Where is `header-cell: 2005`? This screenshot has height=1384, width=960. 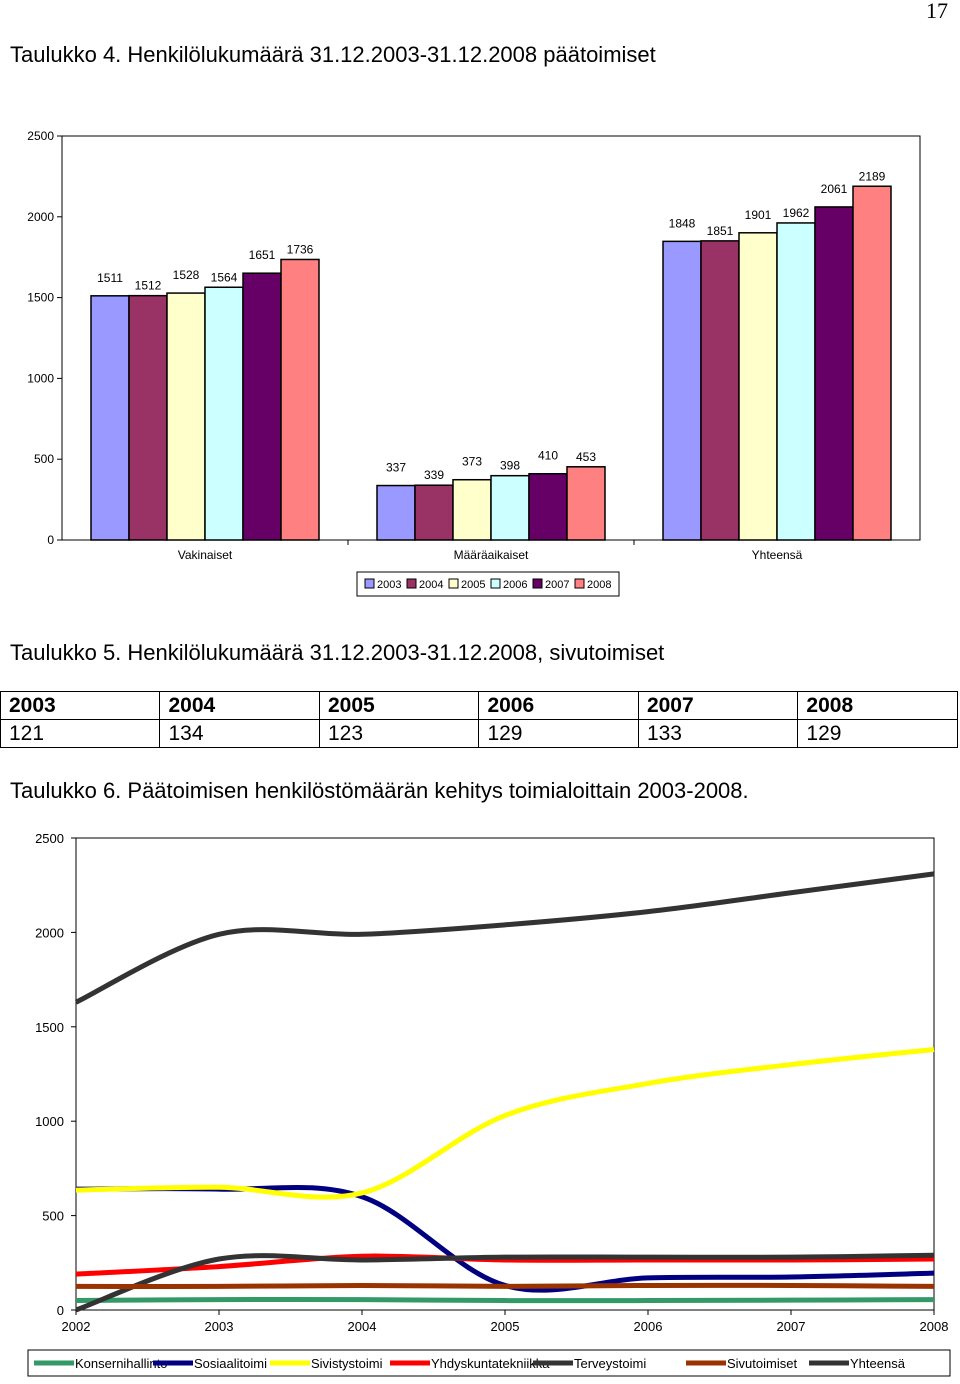
header-cell: 2005 is located at coordinates (399, 705).